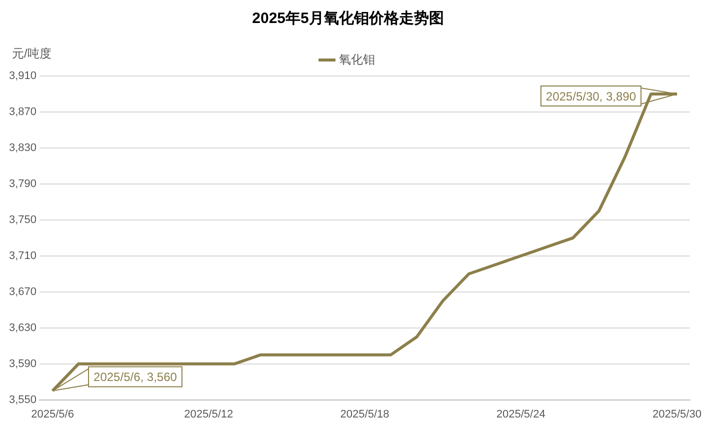  I want to click on y-tick-label: 3,590, so click(22, 364).